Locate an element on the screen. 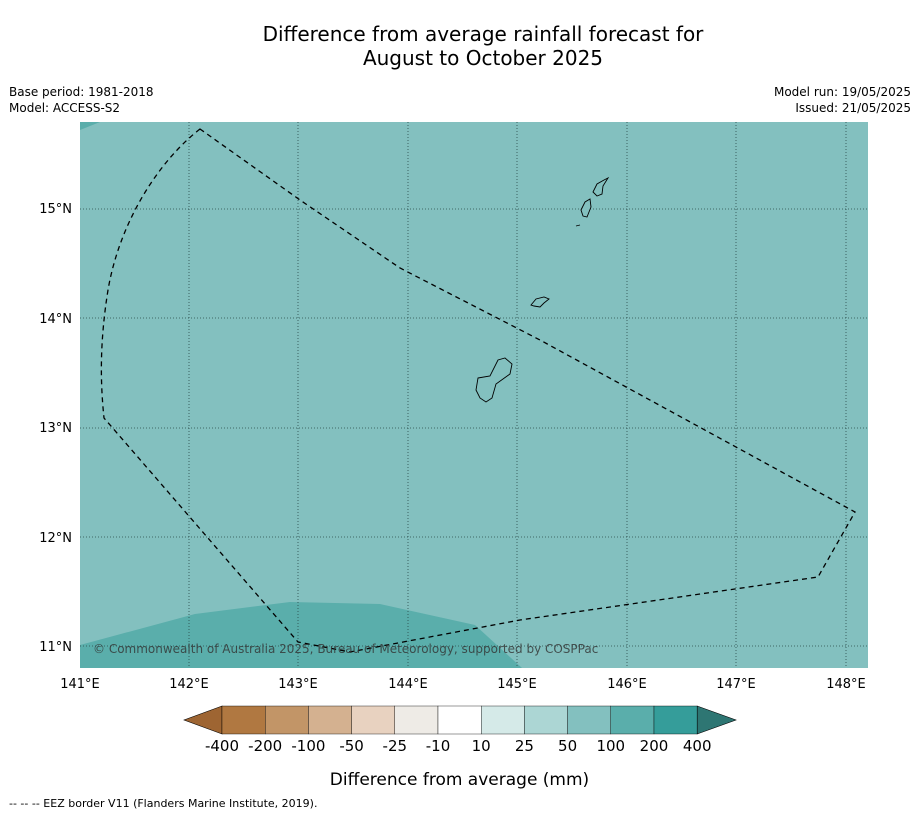  lon-label-142: 142°E is located at coordinates (189, 684).